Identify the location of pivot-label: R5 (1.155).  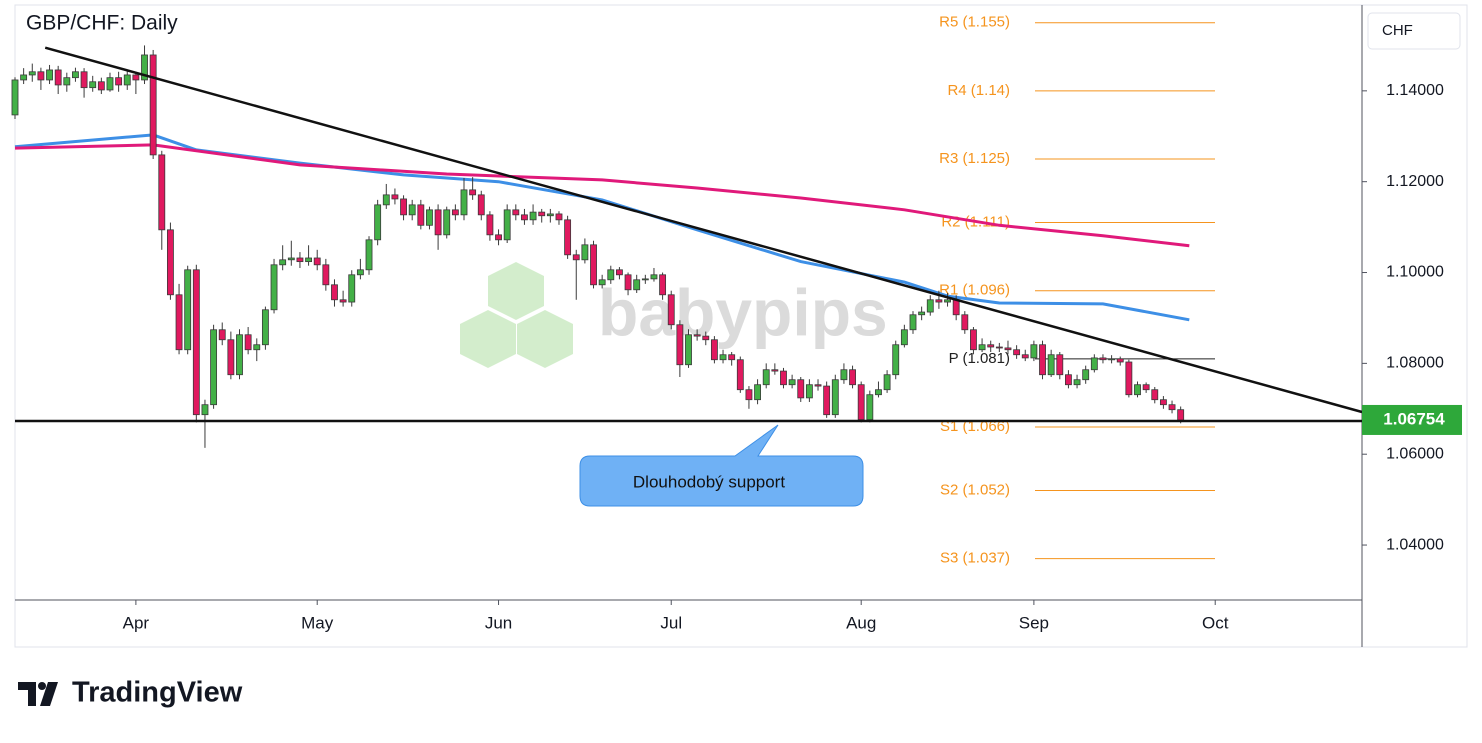
(974, 22).